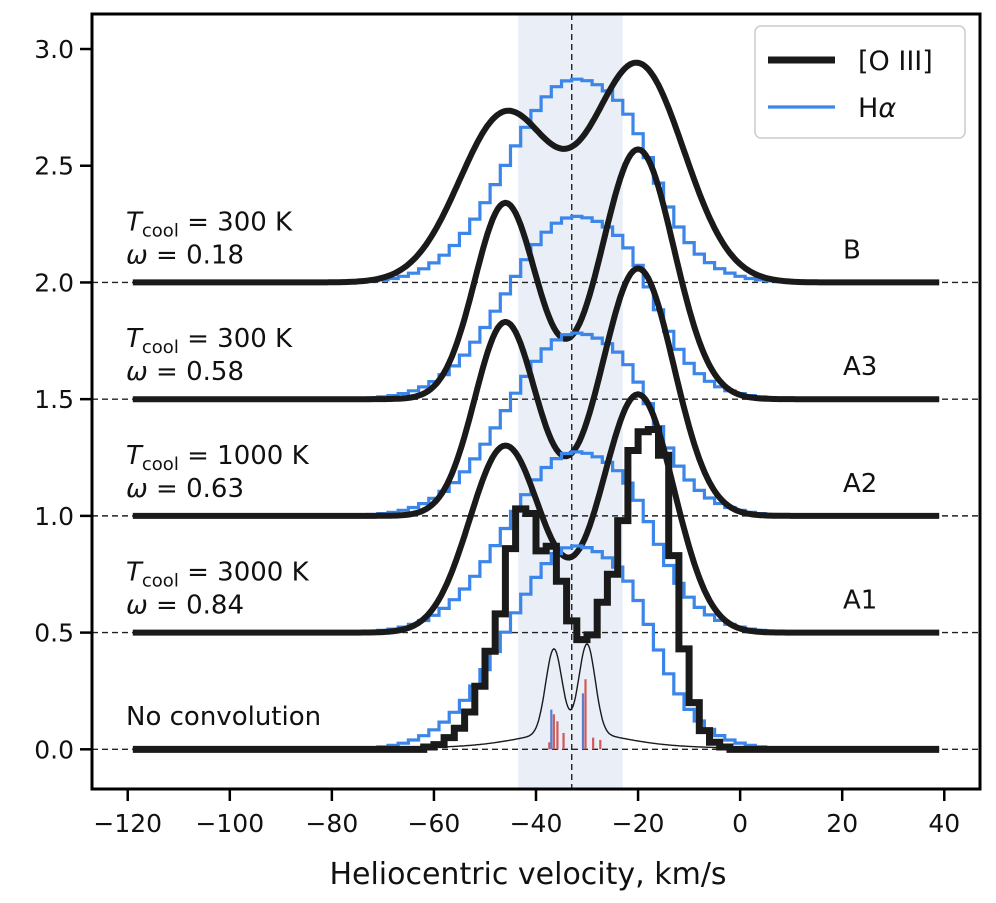  I want to click on omega-label-B: ω = 0.18, so click(185, 255).